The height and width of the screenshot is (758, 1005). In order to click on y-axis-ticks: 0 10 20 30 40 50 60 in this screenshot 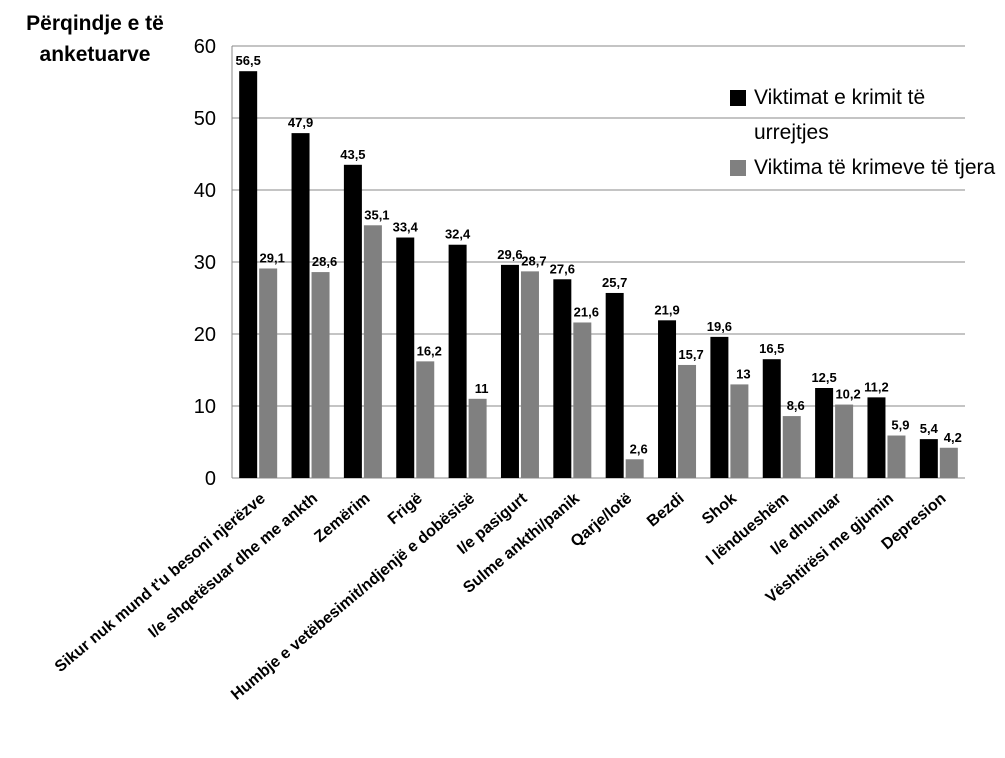, I will do `click(205, 263)`.